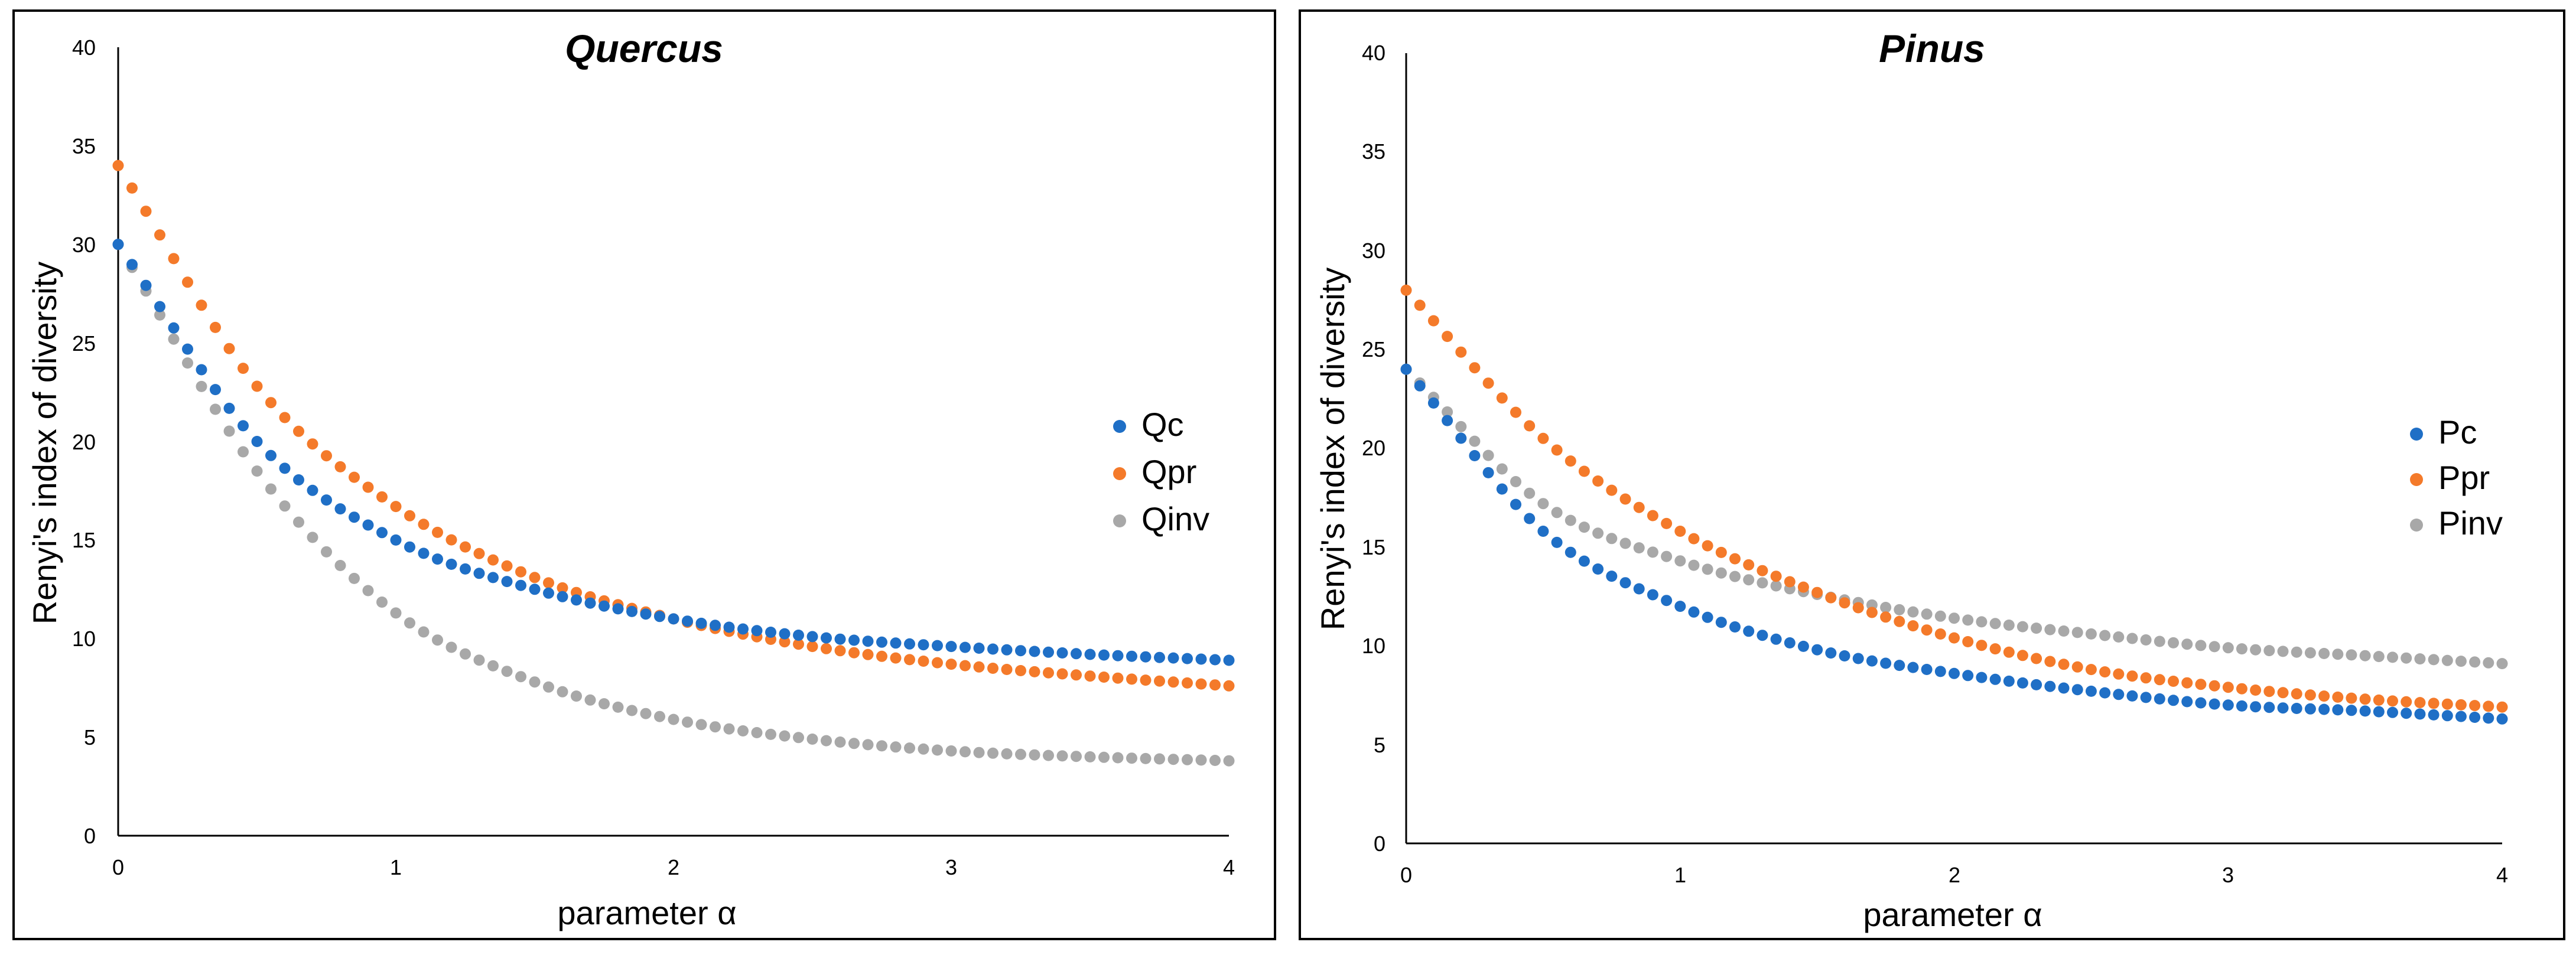  I want to click on legend-label: Pinv, so click(2470, 523).